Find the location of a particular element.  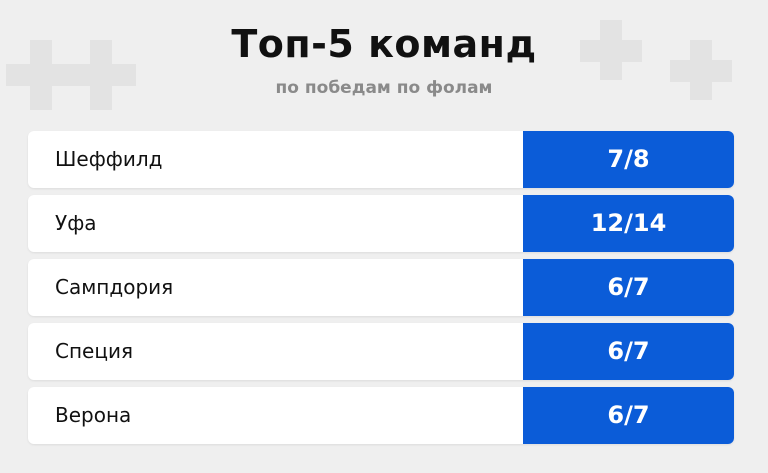

page-subtitle: по победам по фолам is located at coordinates (384, 88).